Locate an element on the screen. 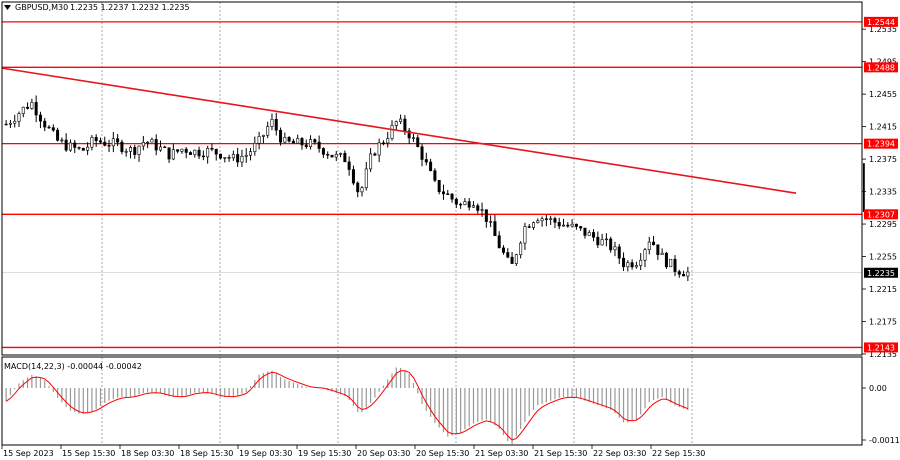  price-tick-label: 1.2495 is located at coordinates (883, 62).